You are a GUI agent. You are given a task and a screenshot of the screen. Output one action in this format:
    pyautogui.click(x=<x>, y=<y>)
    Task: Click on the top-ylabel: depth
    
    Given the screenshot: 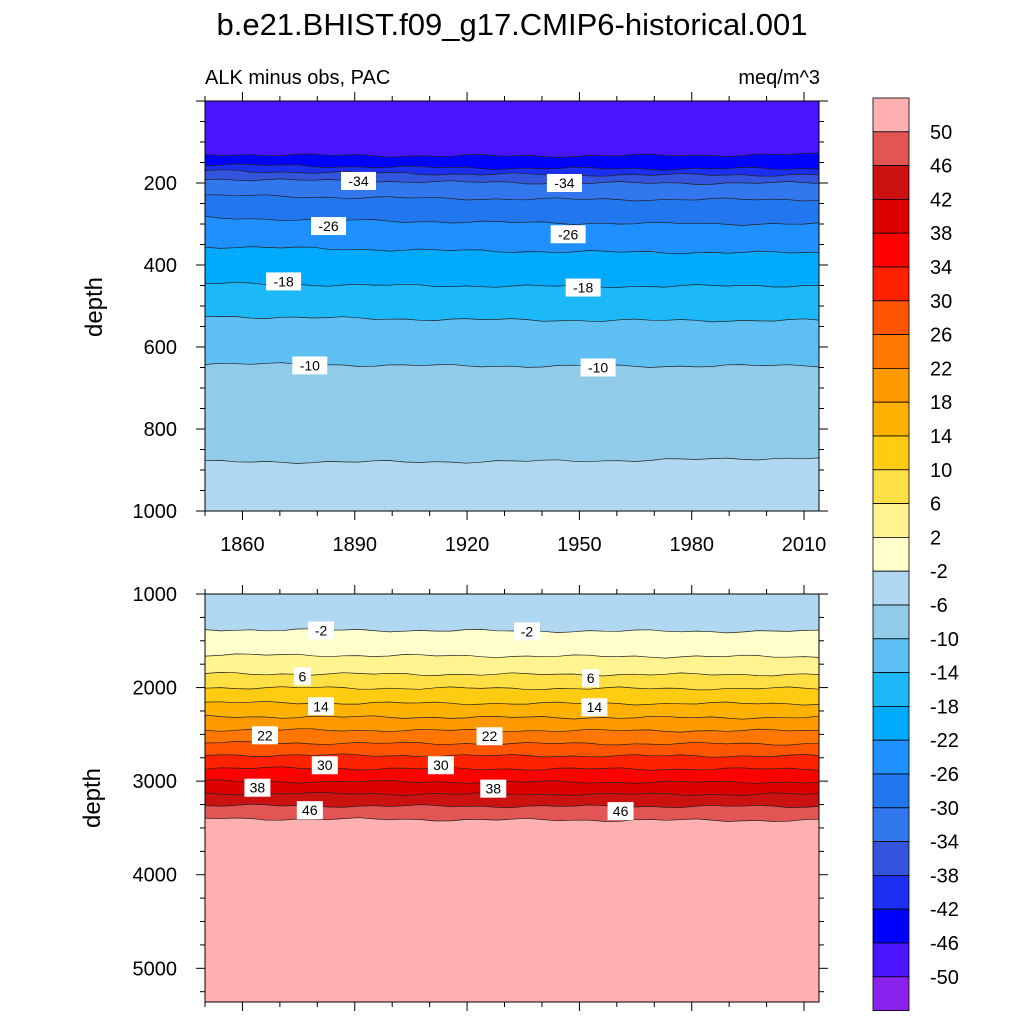 What is the action you would take?
    pyautogui.click(x=94, y=307)
    